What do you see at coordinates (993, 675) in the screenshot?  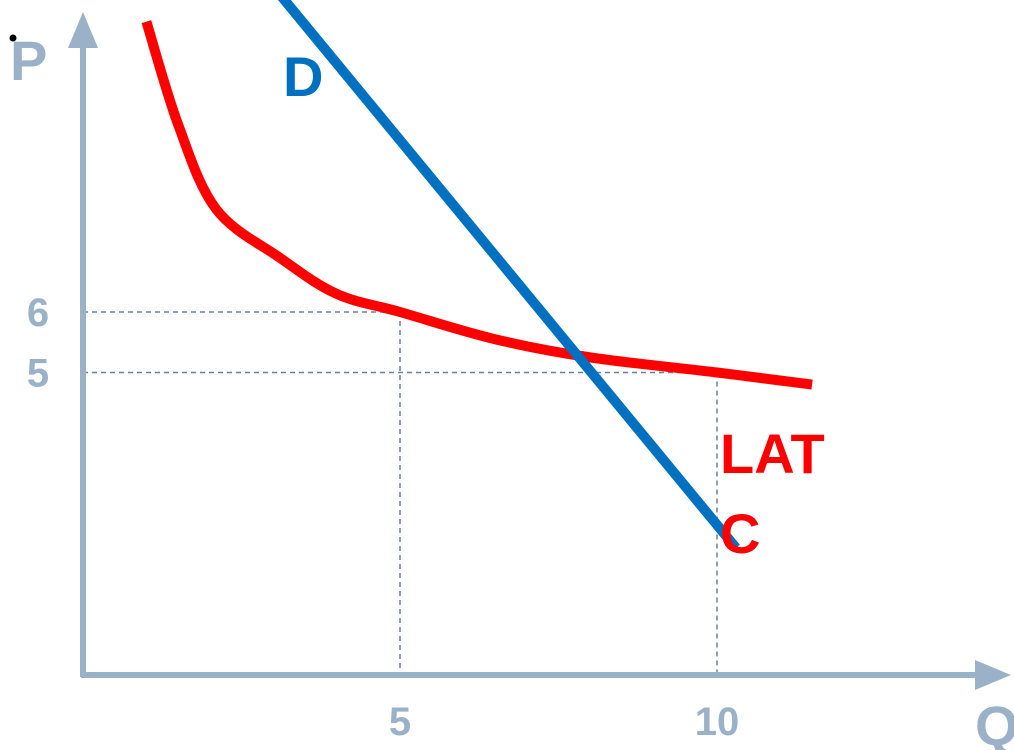 I see `x-axis-arrowhead` at bounding box center [993, 675].